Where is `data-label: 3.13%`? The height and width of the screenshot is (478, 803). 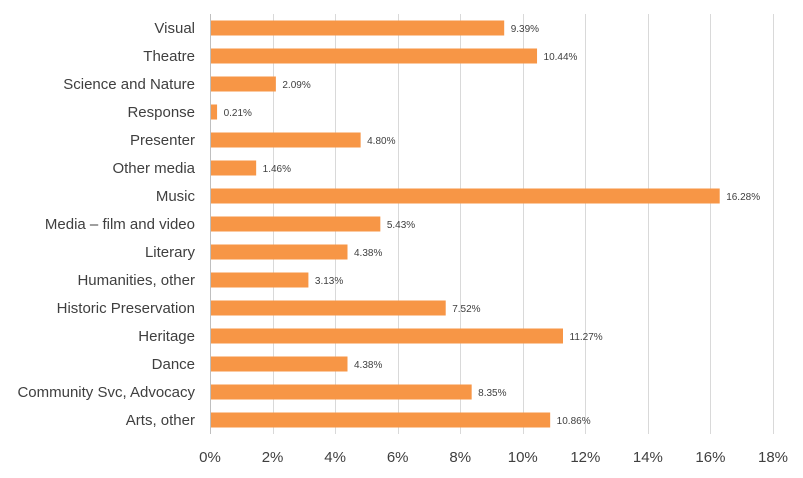
data-label: 3.13% is located at coordinates (329, 281).